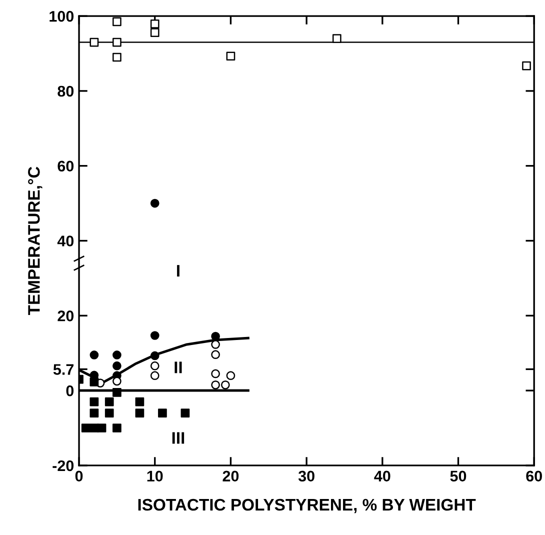 The width and height of the screenshot is (545, 535). What do you see at coordinates (35, 241) in the screenshot?
I see `y-axis-title: TEMPERATURE,°C` at bounding box center [35, 241].